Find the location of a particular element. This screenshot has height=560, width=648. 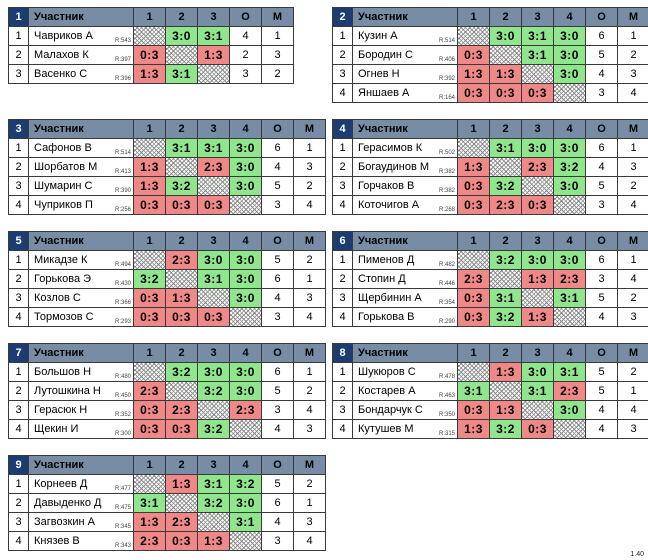

match-score: 3:2 is located at coordinates (213, 503).